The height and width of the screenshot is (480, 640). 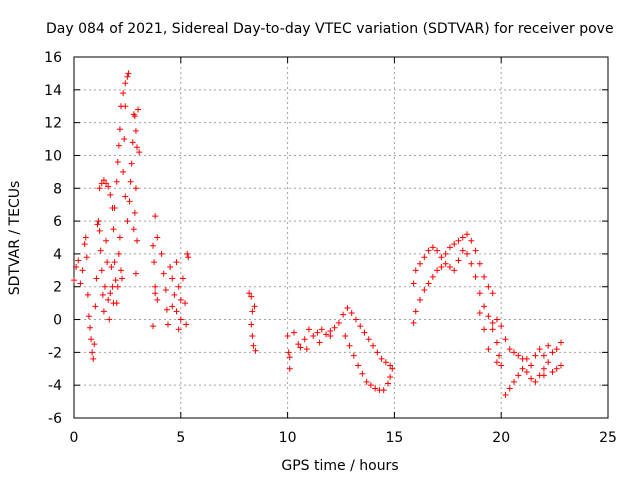 I want to click on y-tick-label: -6, so click(x=55, y=419).